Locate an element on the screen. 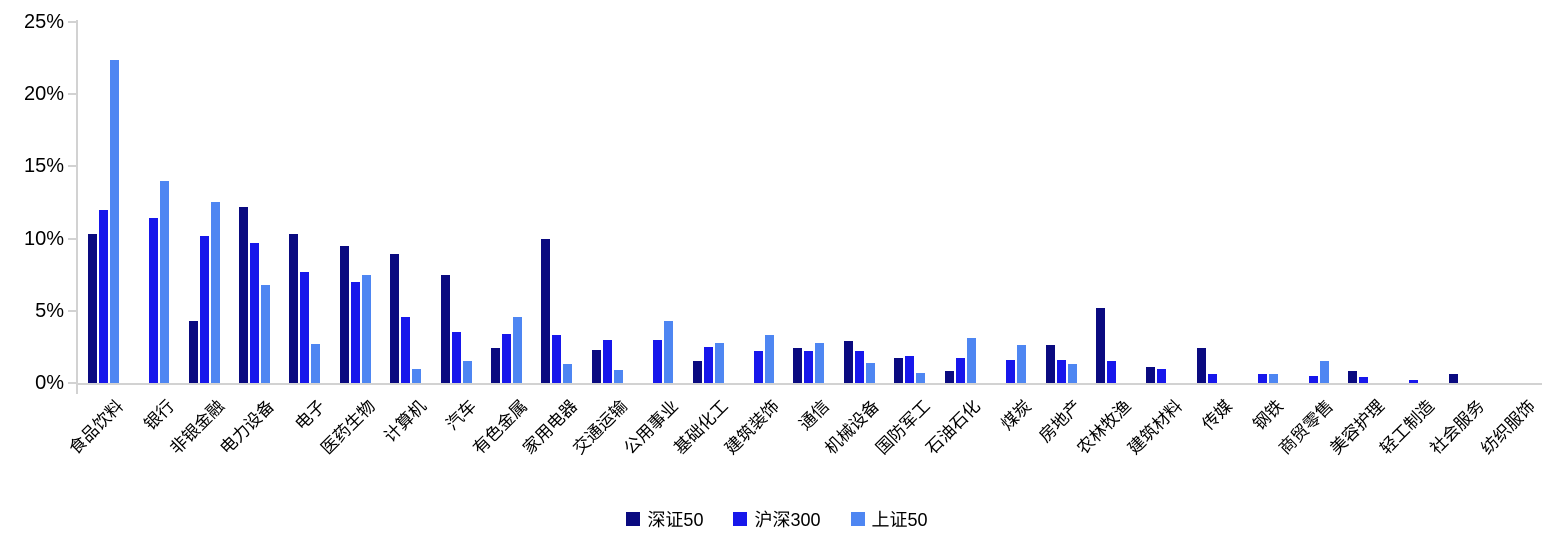  x-axis-label: 有色金属 is located at coordinates (499, 427).